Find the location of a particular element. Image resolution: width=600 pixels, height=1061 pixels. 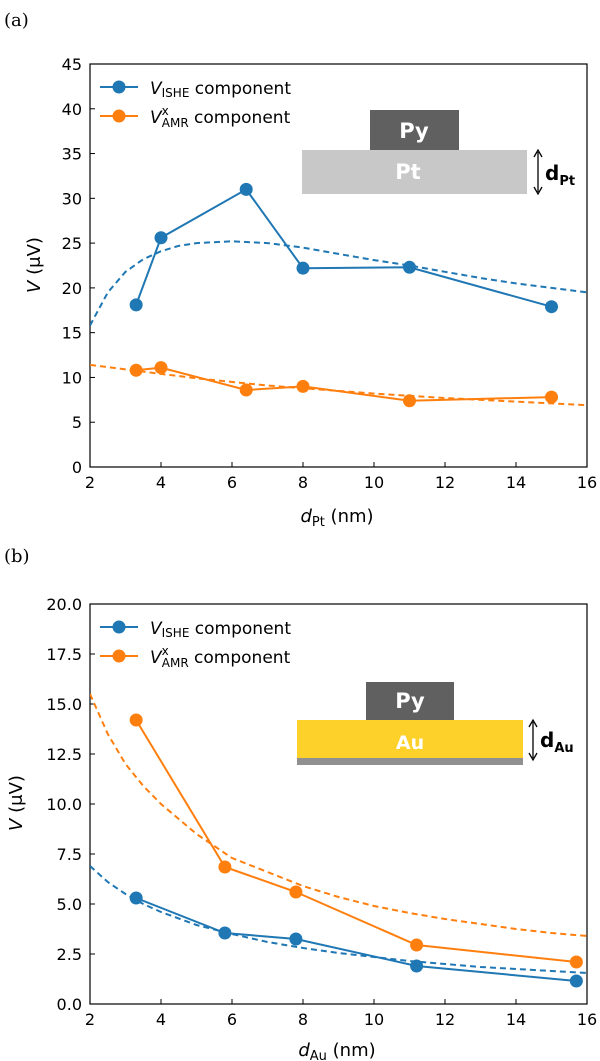

inset-a-py-label: Py is located at coordinates (414, 131).